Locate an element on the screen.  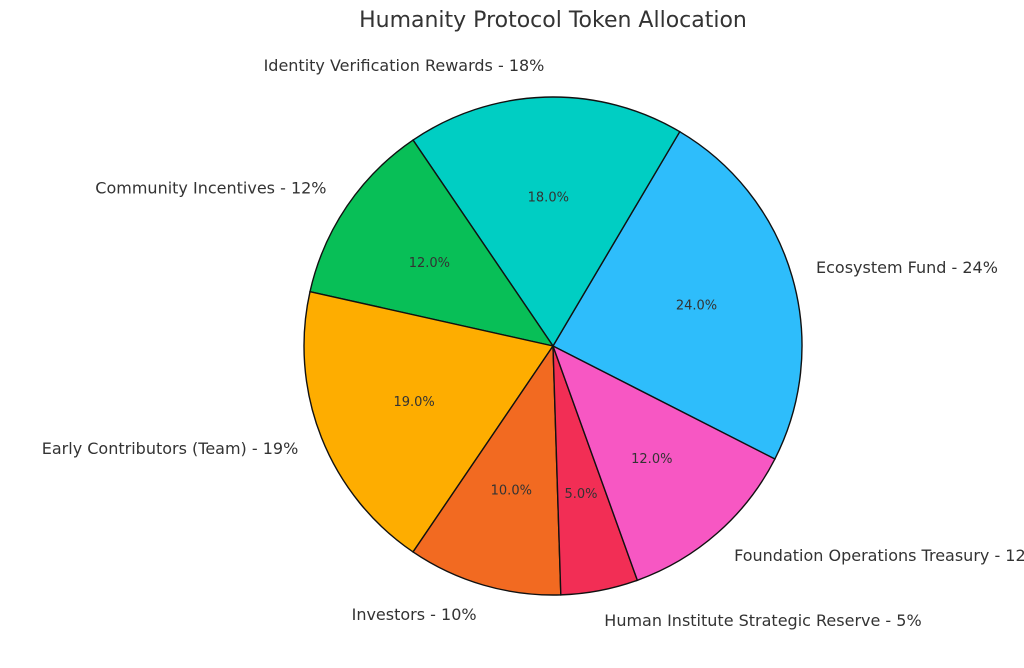
slice-name-label: Early Contributors (Team) - 19% is located at coordinates (170, 448).